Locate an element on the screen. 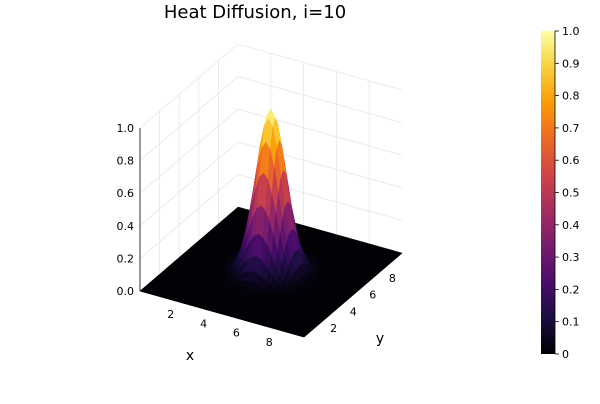  colorbar: 0 0.1 0.2 0.3 0.4 0.5 0.6 0.7 0.8 0.9 1.0 is located at coordinates (560, 193).